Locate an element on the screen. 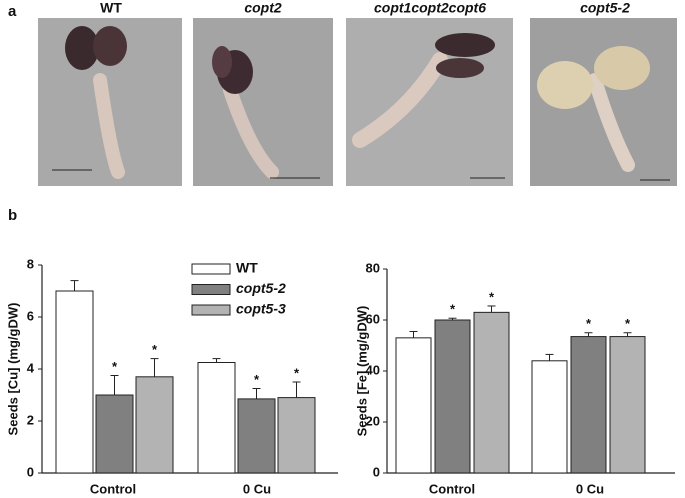  photo-caption: copt2 is located at coordinates (263, 8).